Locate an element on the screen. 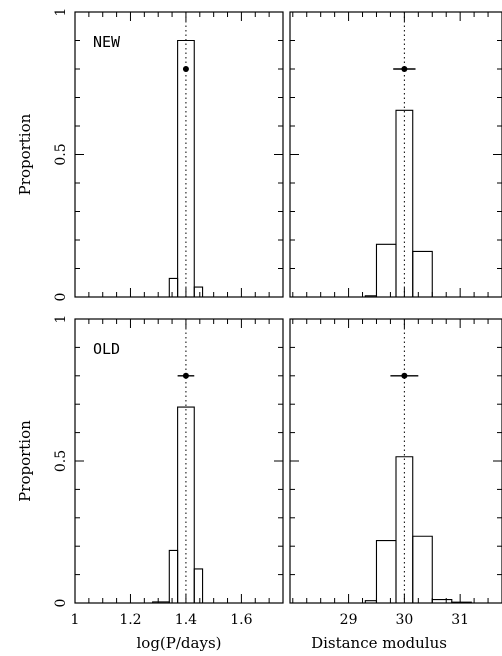  chart-2-y-tick-label: 1 is located at coordinates (61, 319).